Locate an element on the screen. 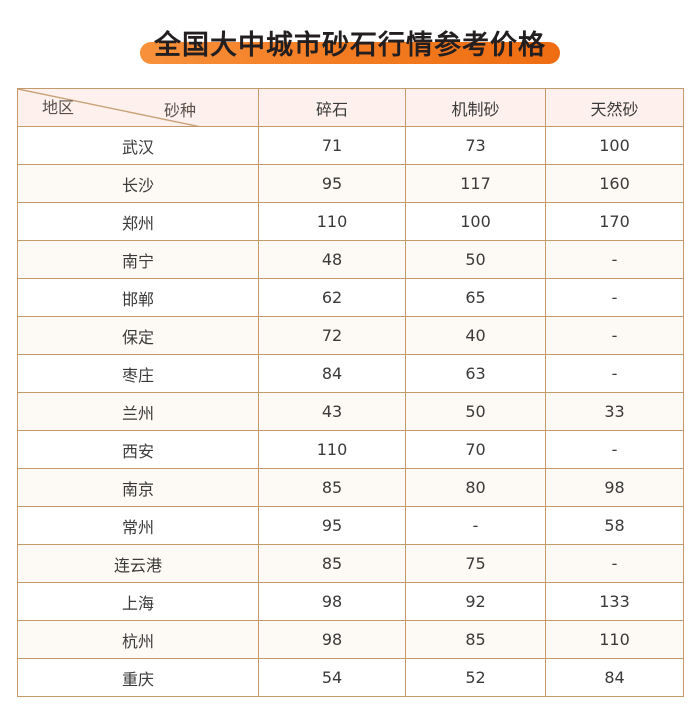  table-row: 常州 95-58 is located at coordinates (350, 525).